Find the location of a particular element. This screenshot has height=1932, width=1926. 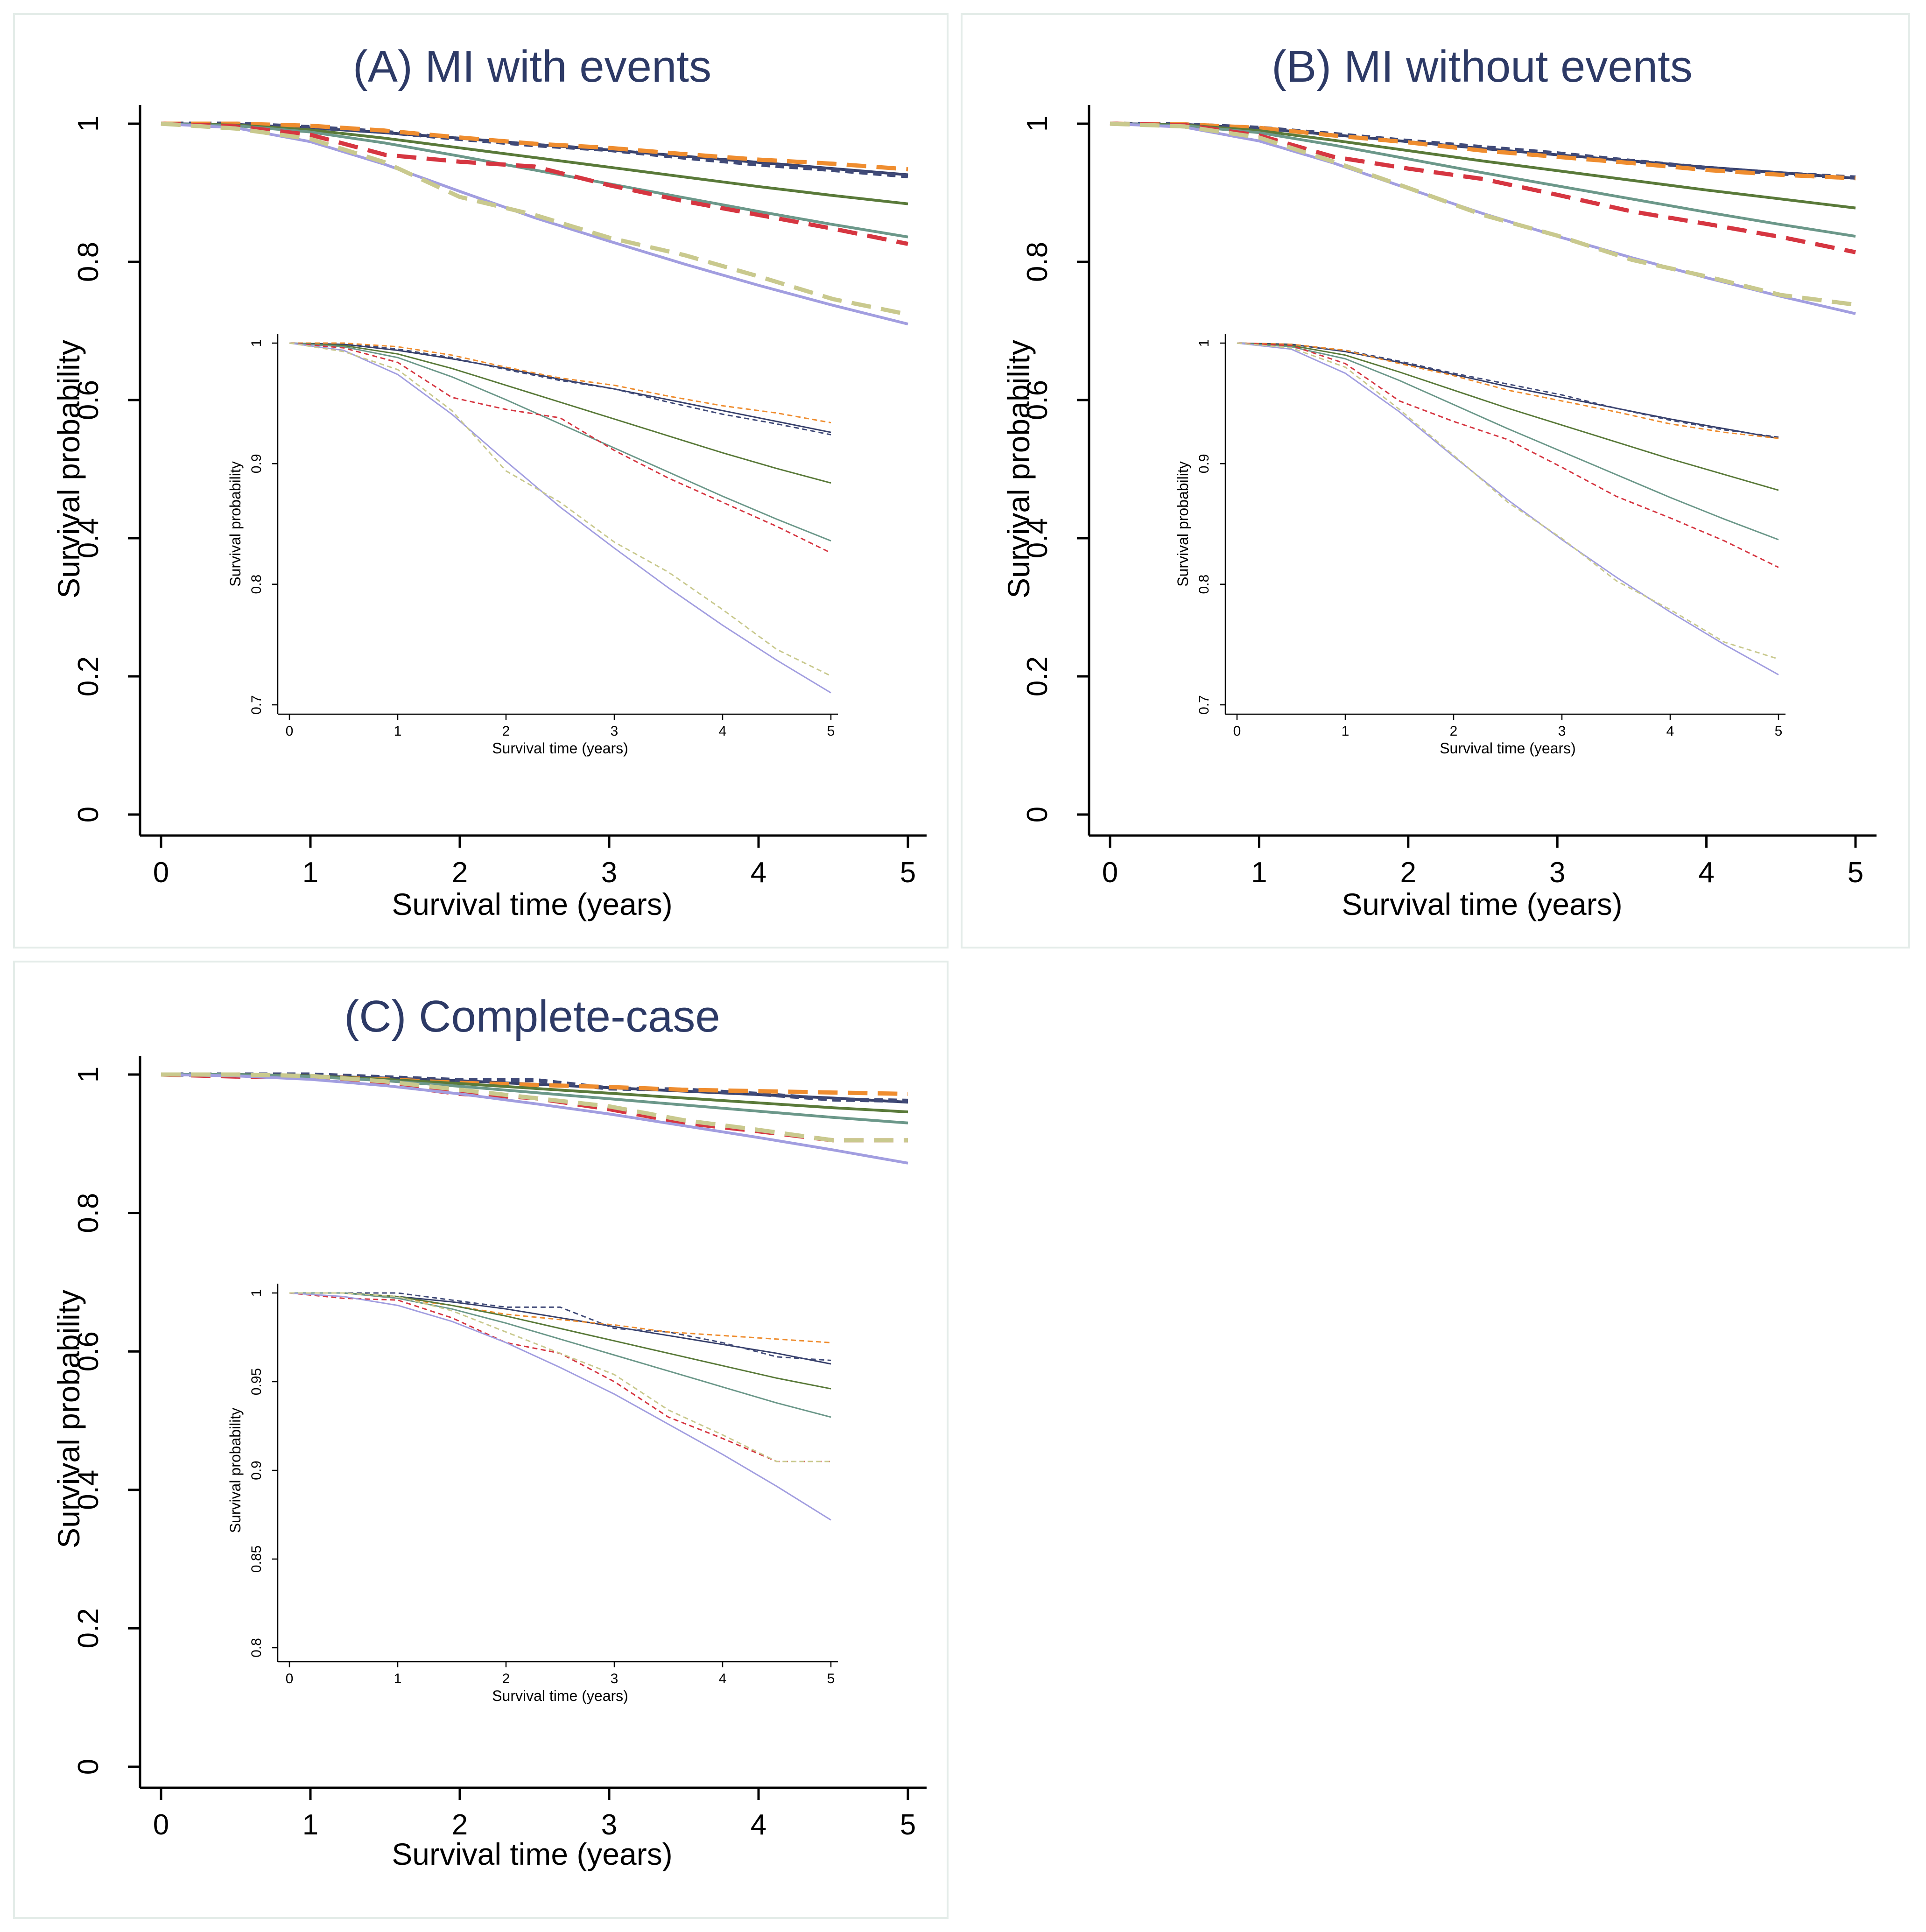

x-tick-label: 4 is located at coordinates (758, 1825).